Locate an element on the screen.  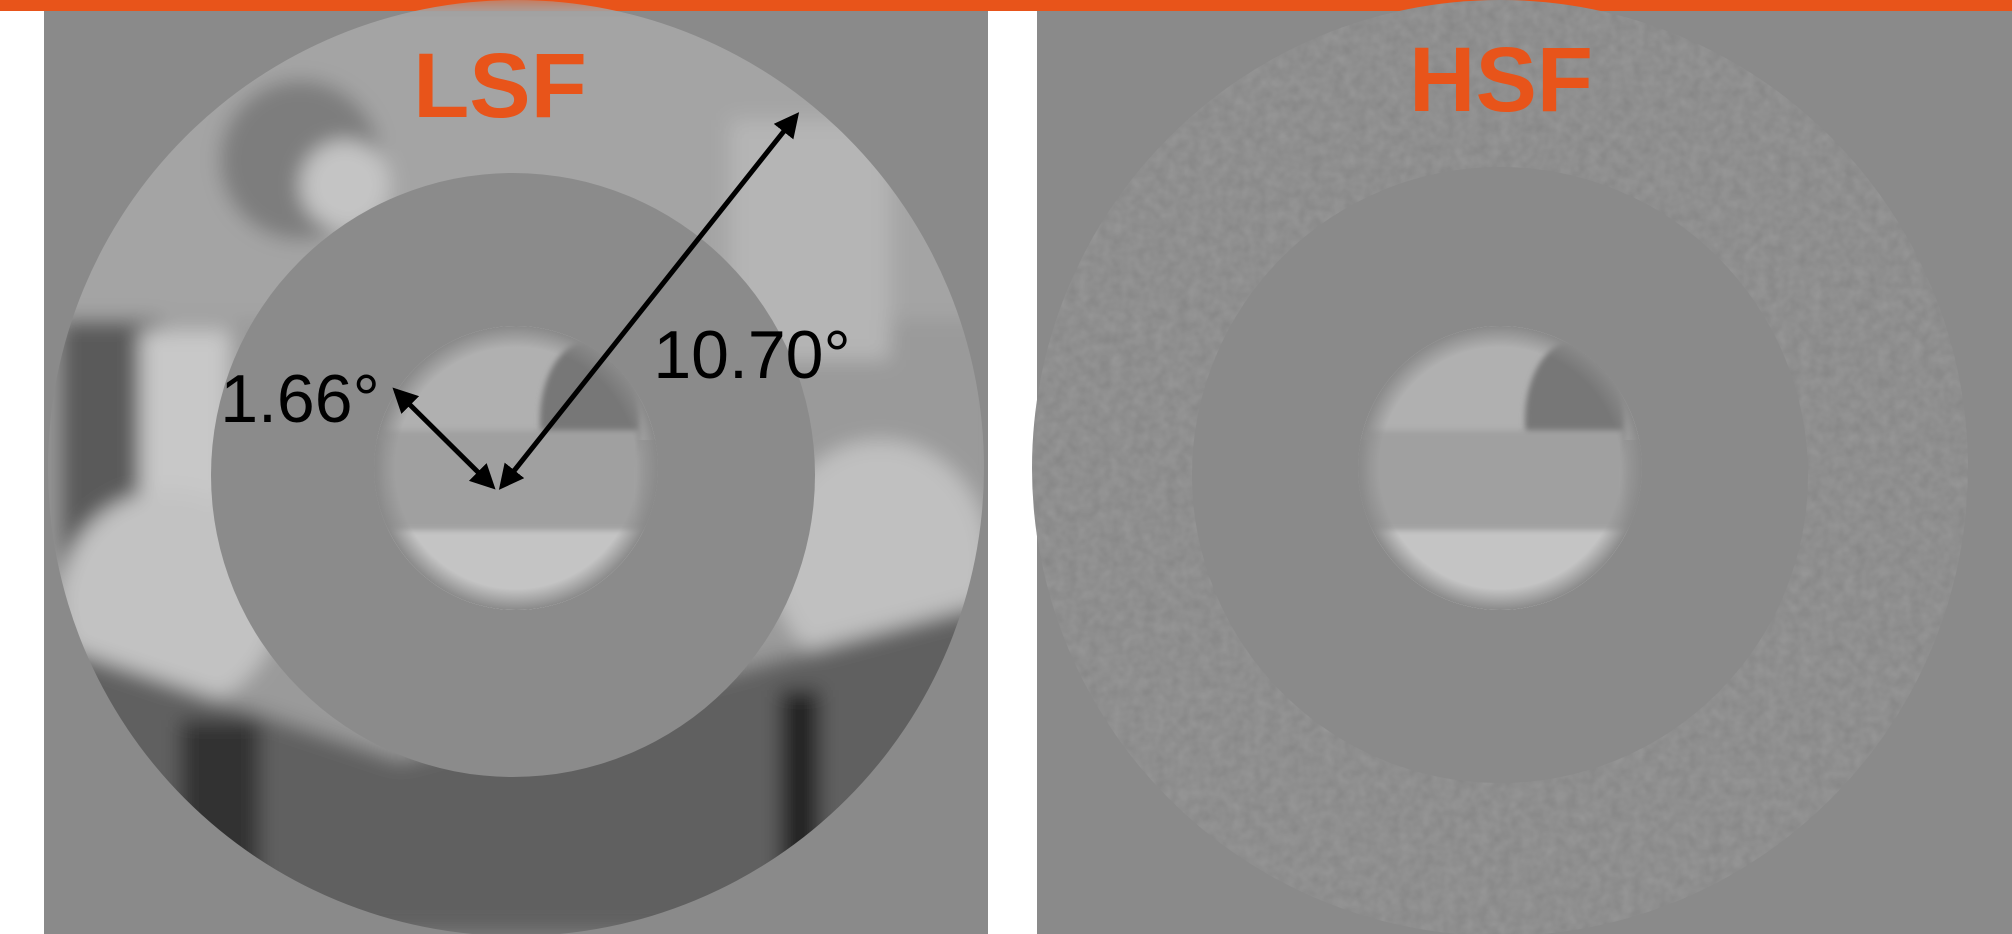
panel-label: HSF is located at coordinates (1501, 80).